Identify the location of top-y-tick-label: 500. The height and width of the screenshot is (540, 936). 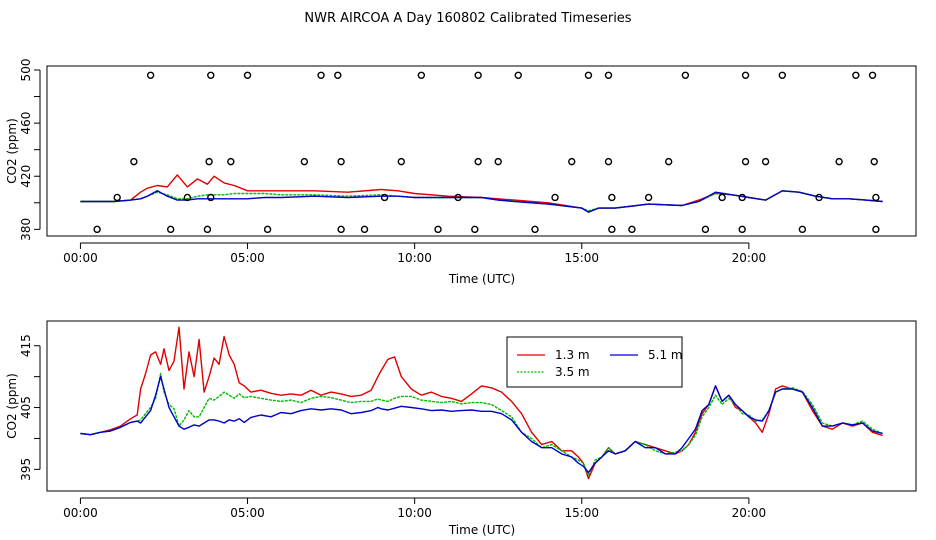
(26, 70).